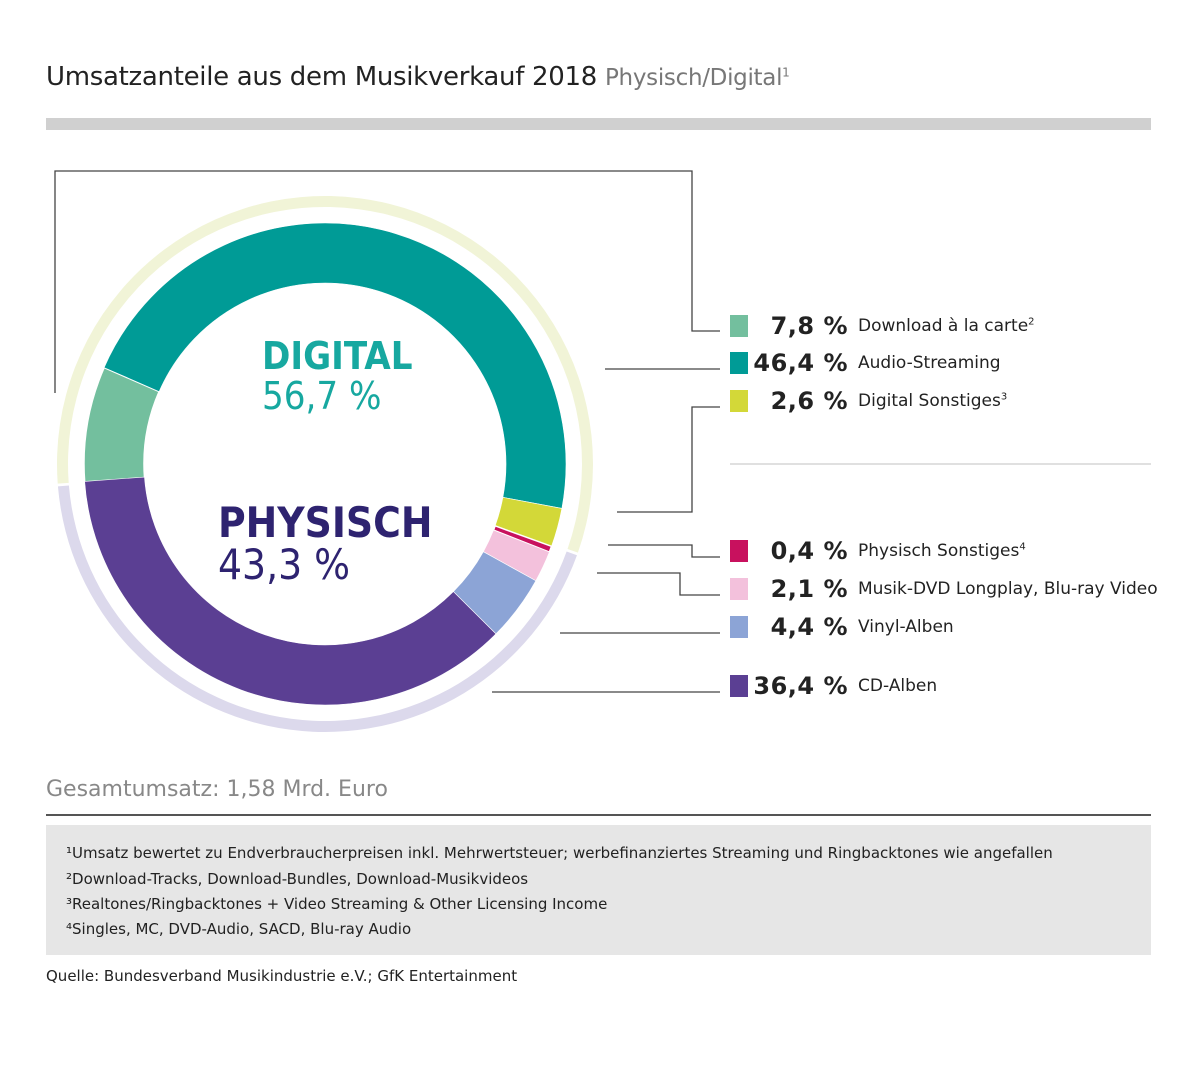 This screenshot has width=1200, height=1071. I want to click on digital-label: DIGITAL 56,7 %, so click(337, 376).